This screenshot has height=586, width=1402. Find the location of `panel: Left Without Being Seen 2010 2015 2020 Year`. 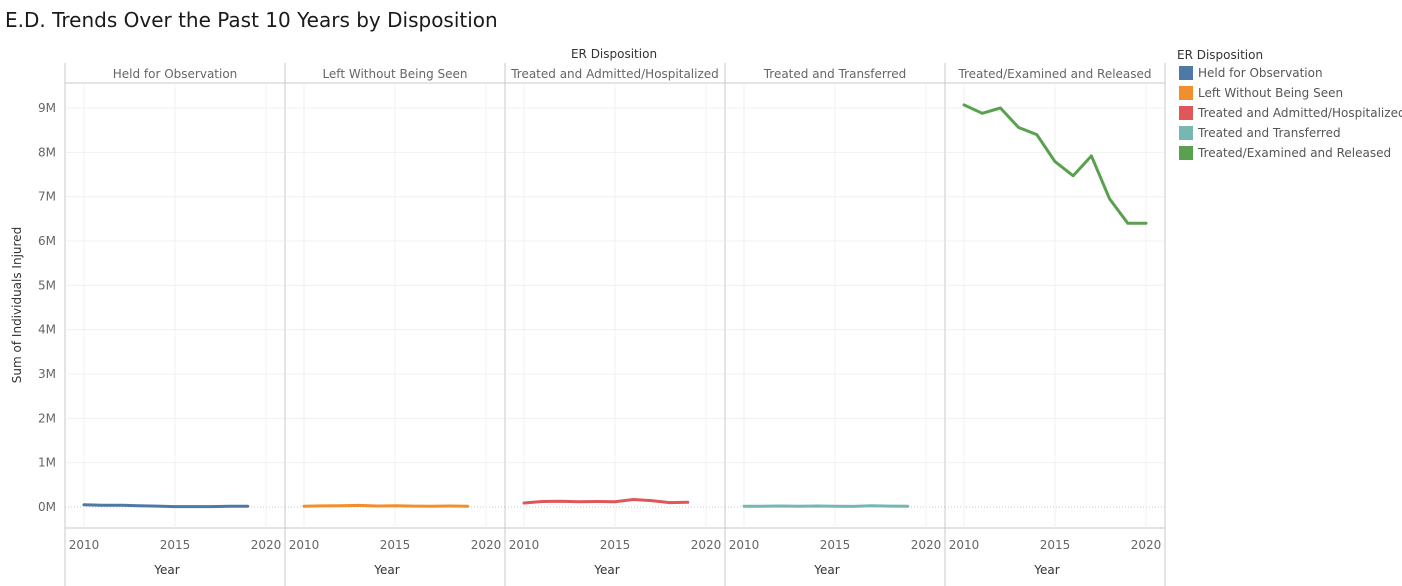

panel: Left Without Being Seen 2010 2015 2020 Year is located at coordinates (394, 324).